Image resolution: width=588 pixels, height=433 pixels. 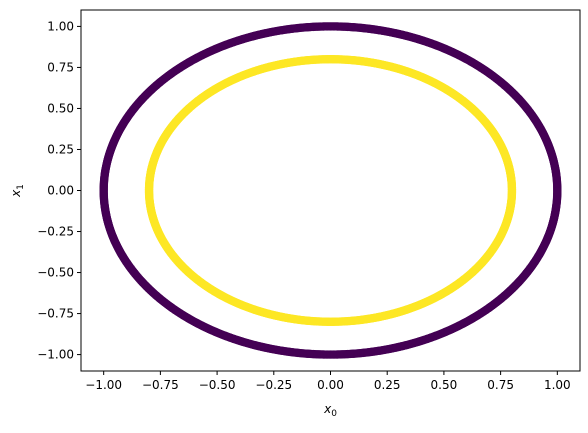 I want to click on x-axis-ticks: −1.00 −0.75 −0.50 −0.25 0.00 0.25 0.50 0.75 1.00, so click(x=328, y=381).